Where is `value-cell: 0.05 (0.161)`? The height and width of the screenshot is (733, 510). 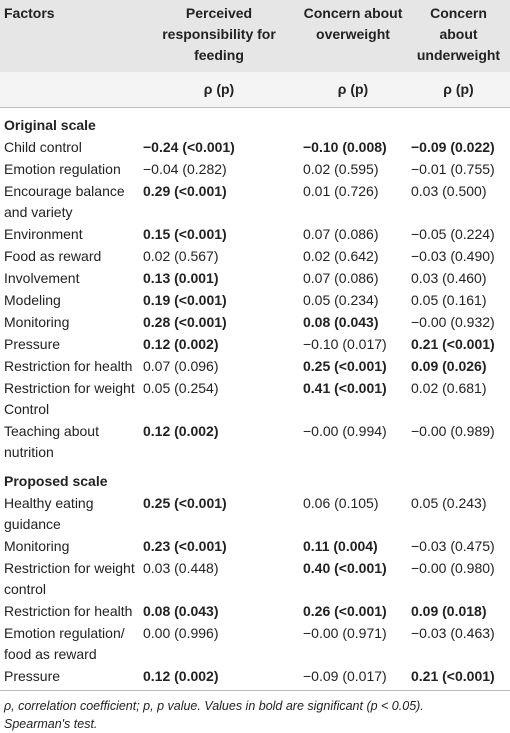 value-cell: 0.05 (0.161) is located at coordinates (449, 300).